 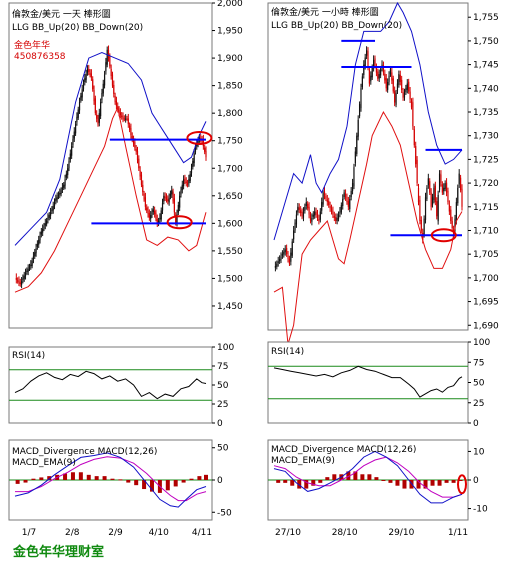 What do you see at coordinates (287, 352) in the screenshot?
I see `right-rsi-label: RSI(14)` at bounding box center [287, 352].